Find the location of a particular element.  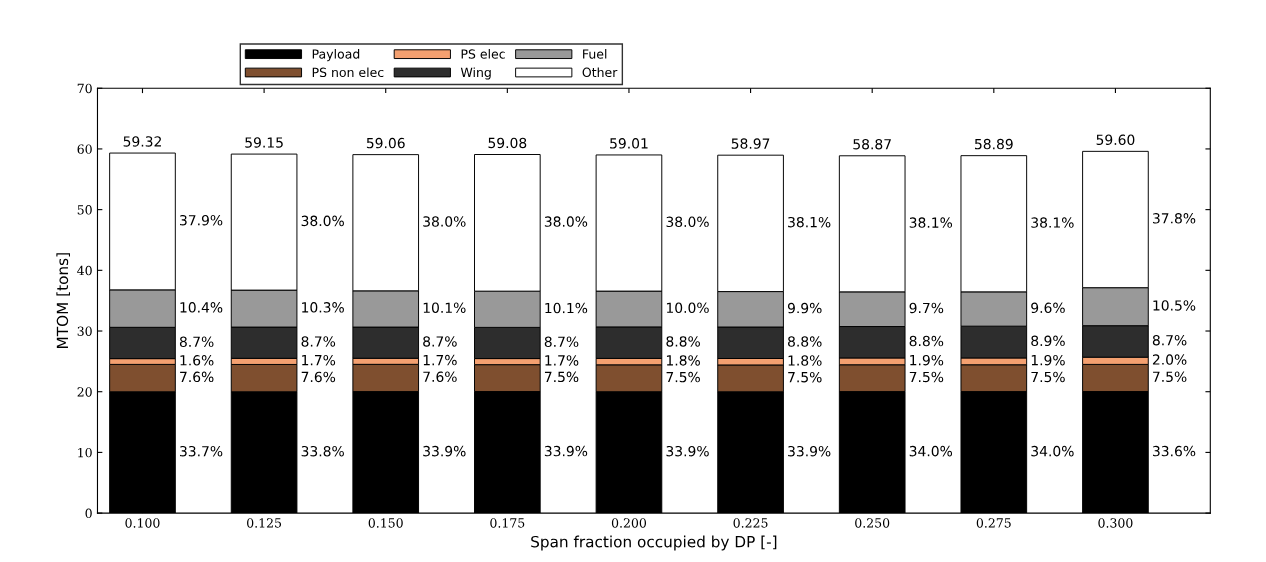

x-tick-label: 0.275 is located at coordinates (993, 523).